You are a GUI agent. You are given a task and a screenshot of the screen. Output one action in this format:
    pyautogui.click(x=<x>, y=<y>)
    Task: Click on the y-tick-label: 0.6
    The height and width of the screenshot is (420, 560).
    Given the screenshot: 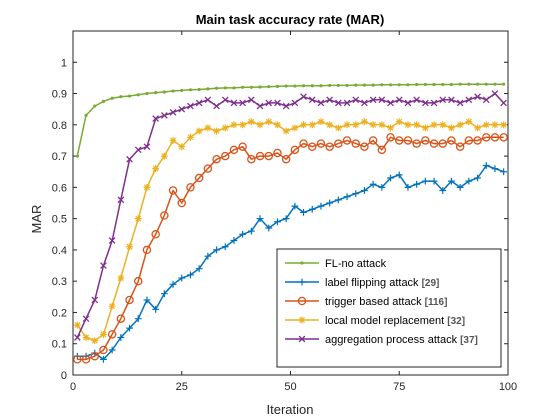 What is the action you would take?
    pyautogui.click(x=59, y=188)
    